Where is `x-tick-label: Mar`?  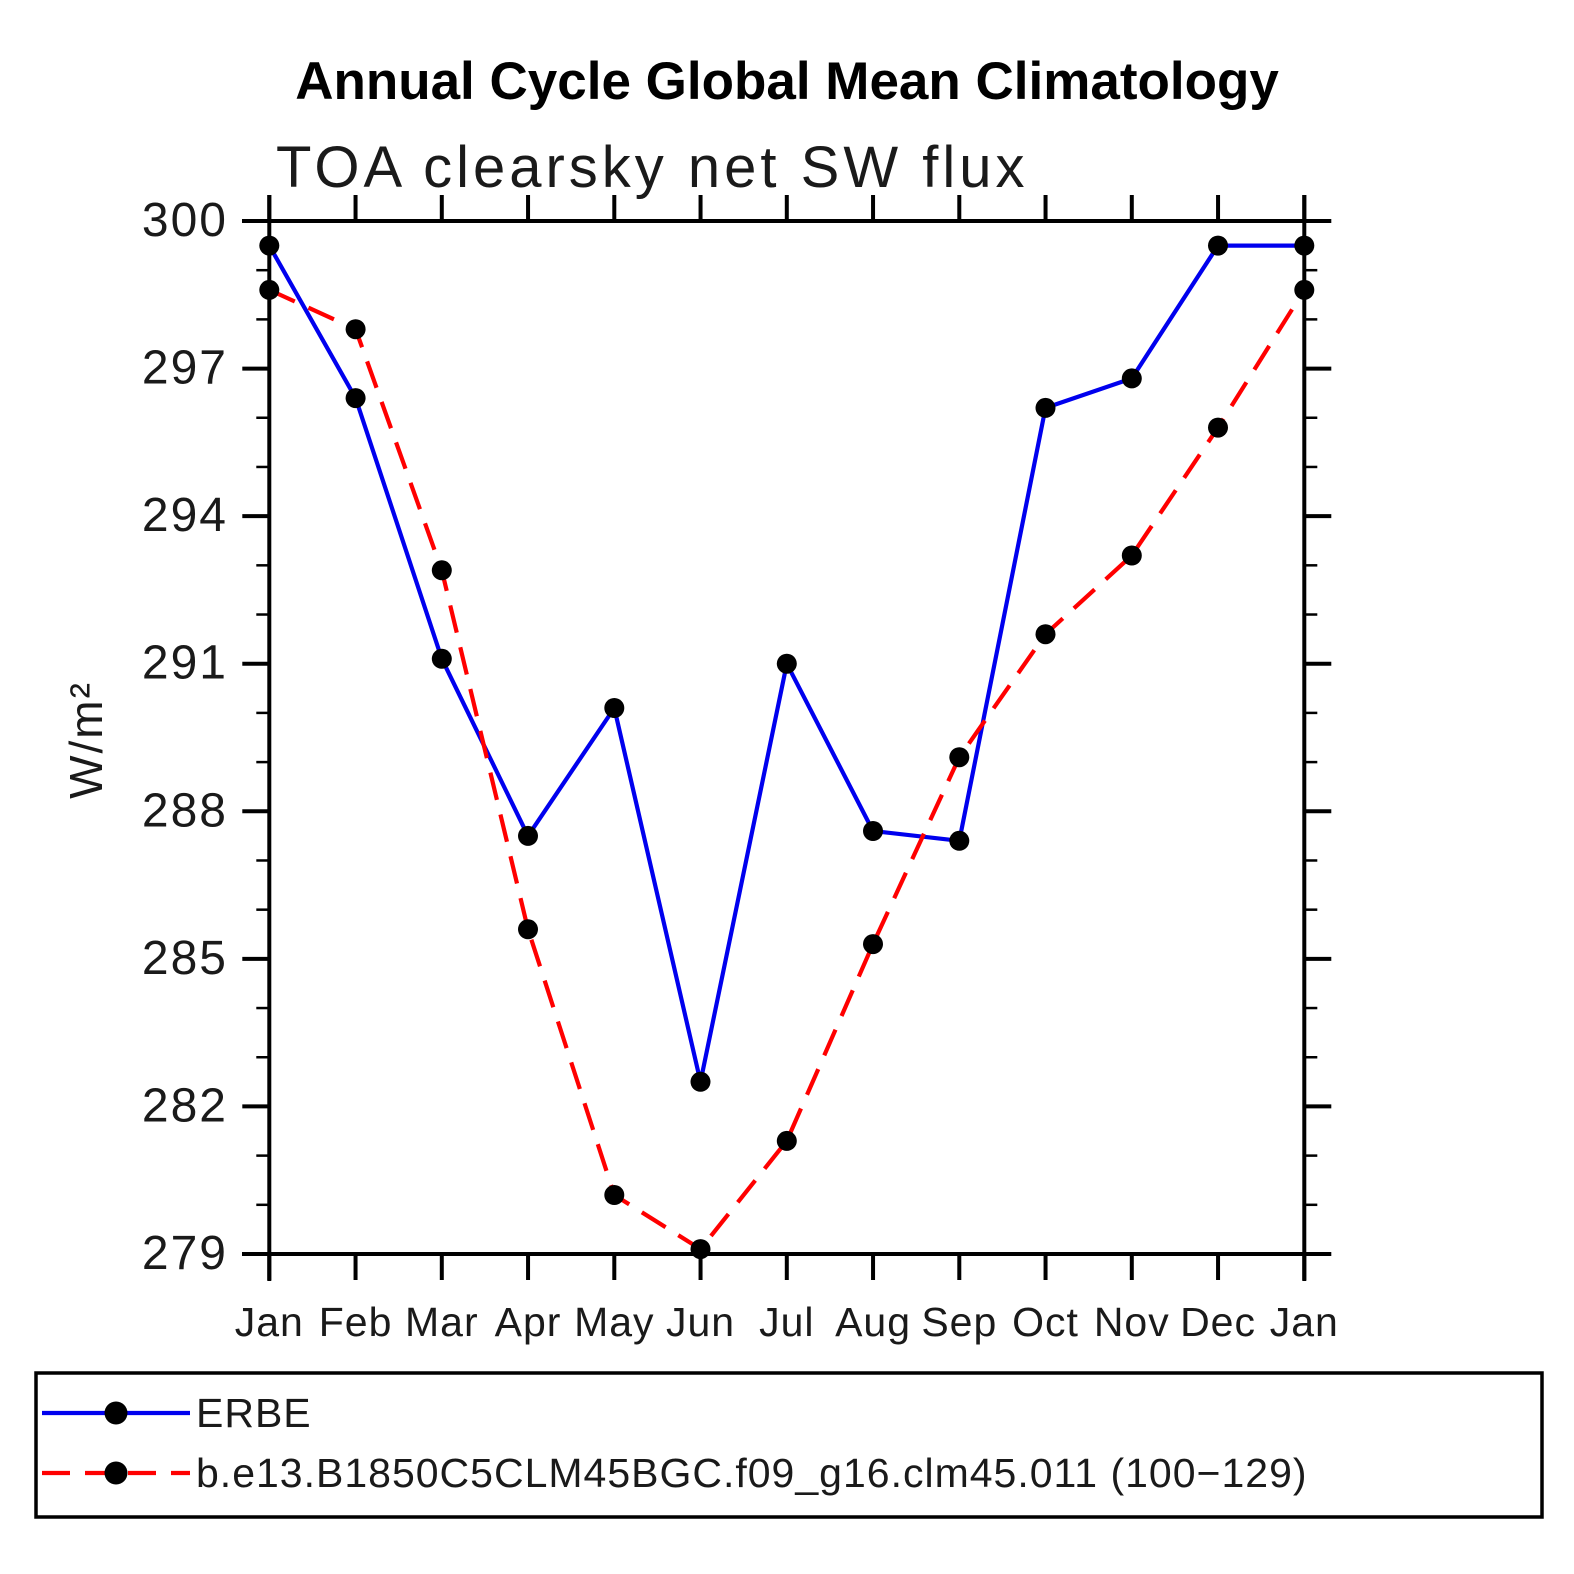 x-tick-label: Mar is located at coordinates (442, 1322).